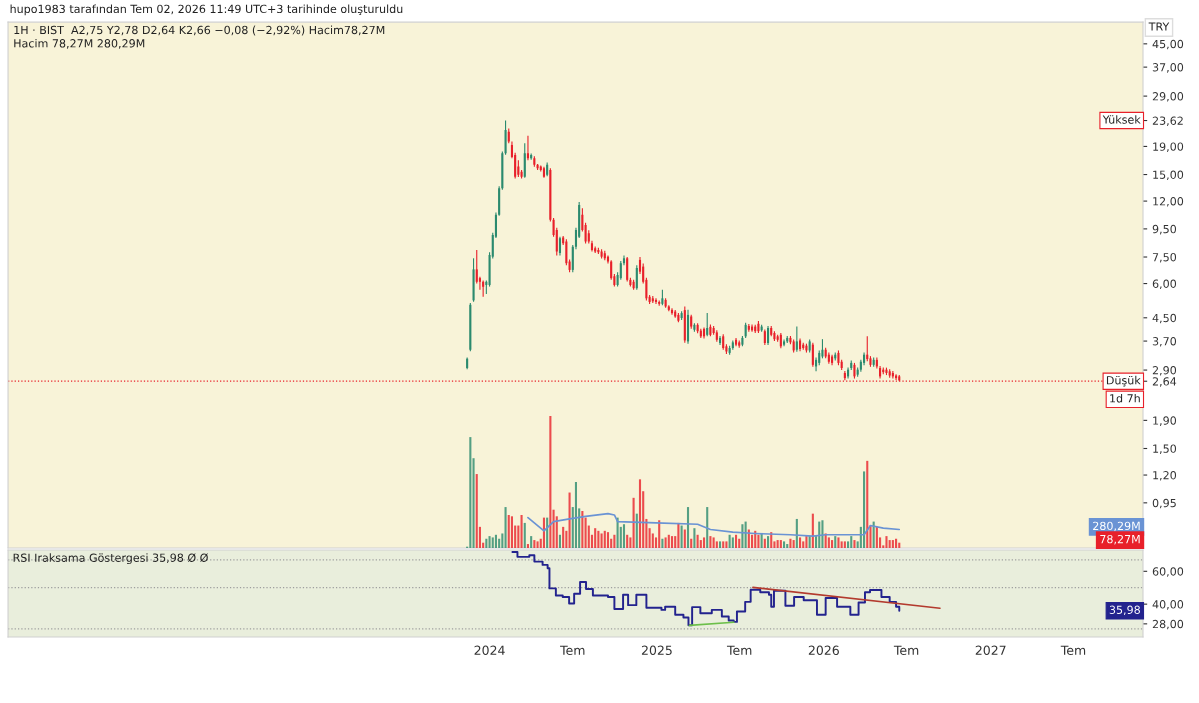 This screenshot has height=703, width=1199. I want to click on annotation: 280,29M, so click(1116, 526).